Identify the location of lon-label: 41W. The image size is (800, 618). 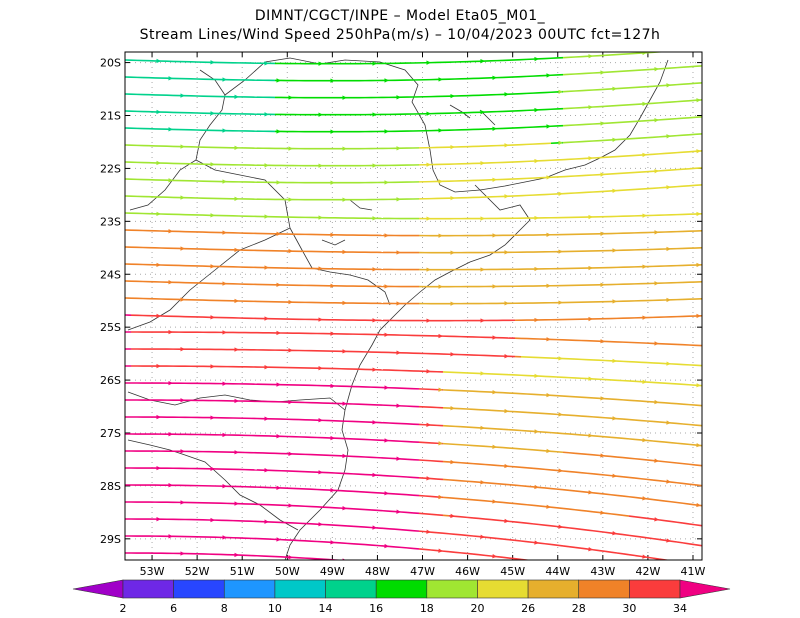
(693, 571).